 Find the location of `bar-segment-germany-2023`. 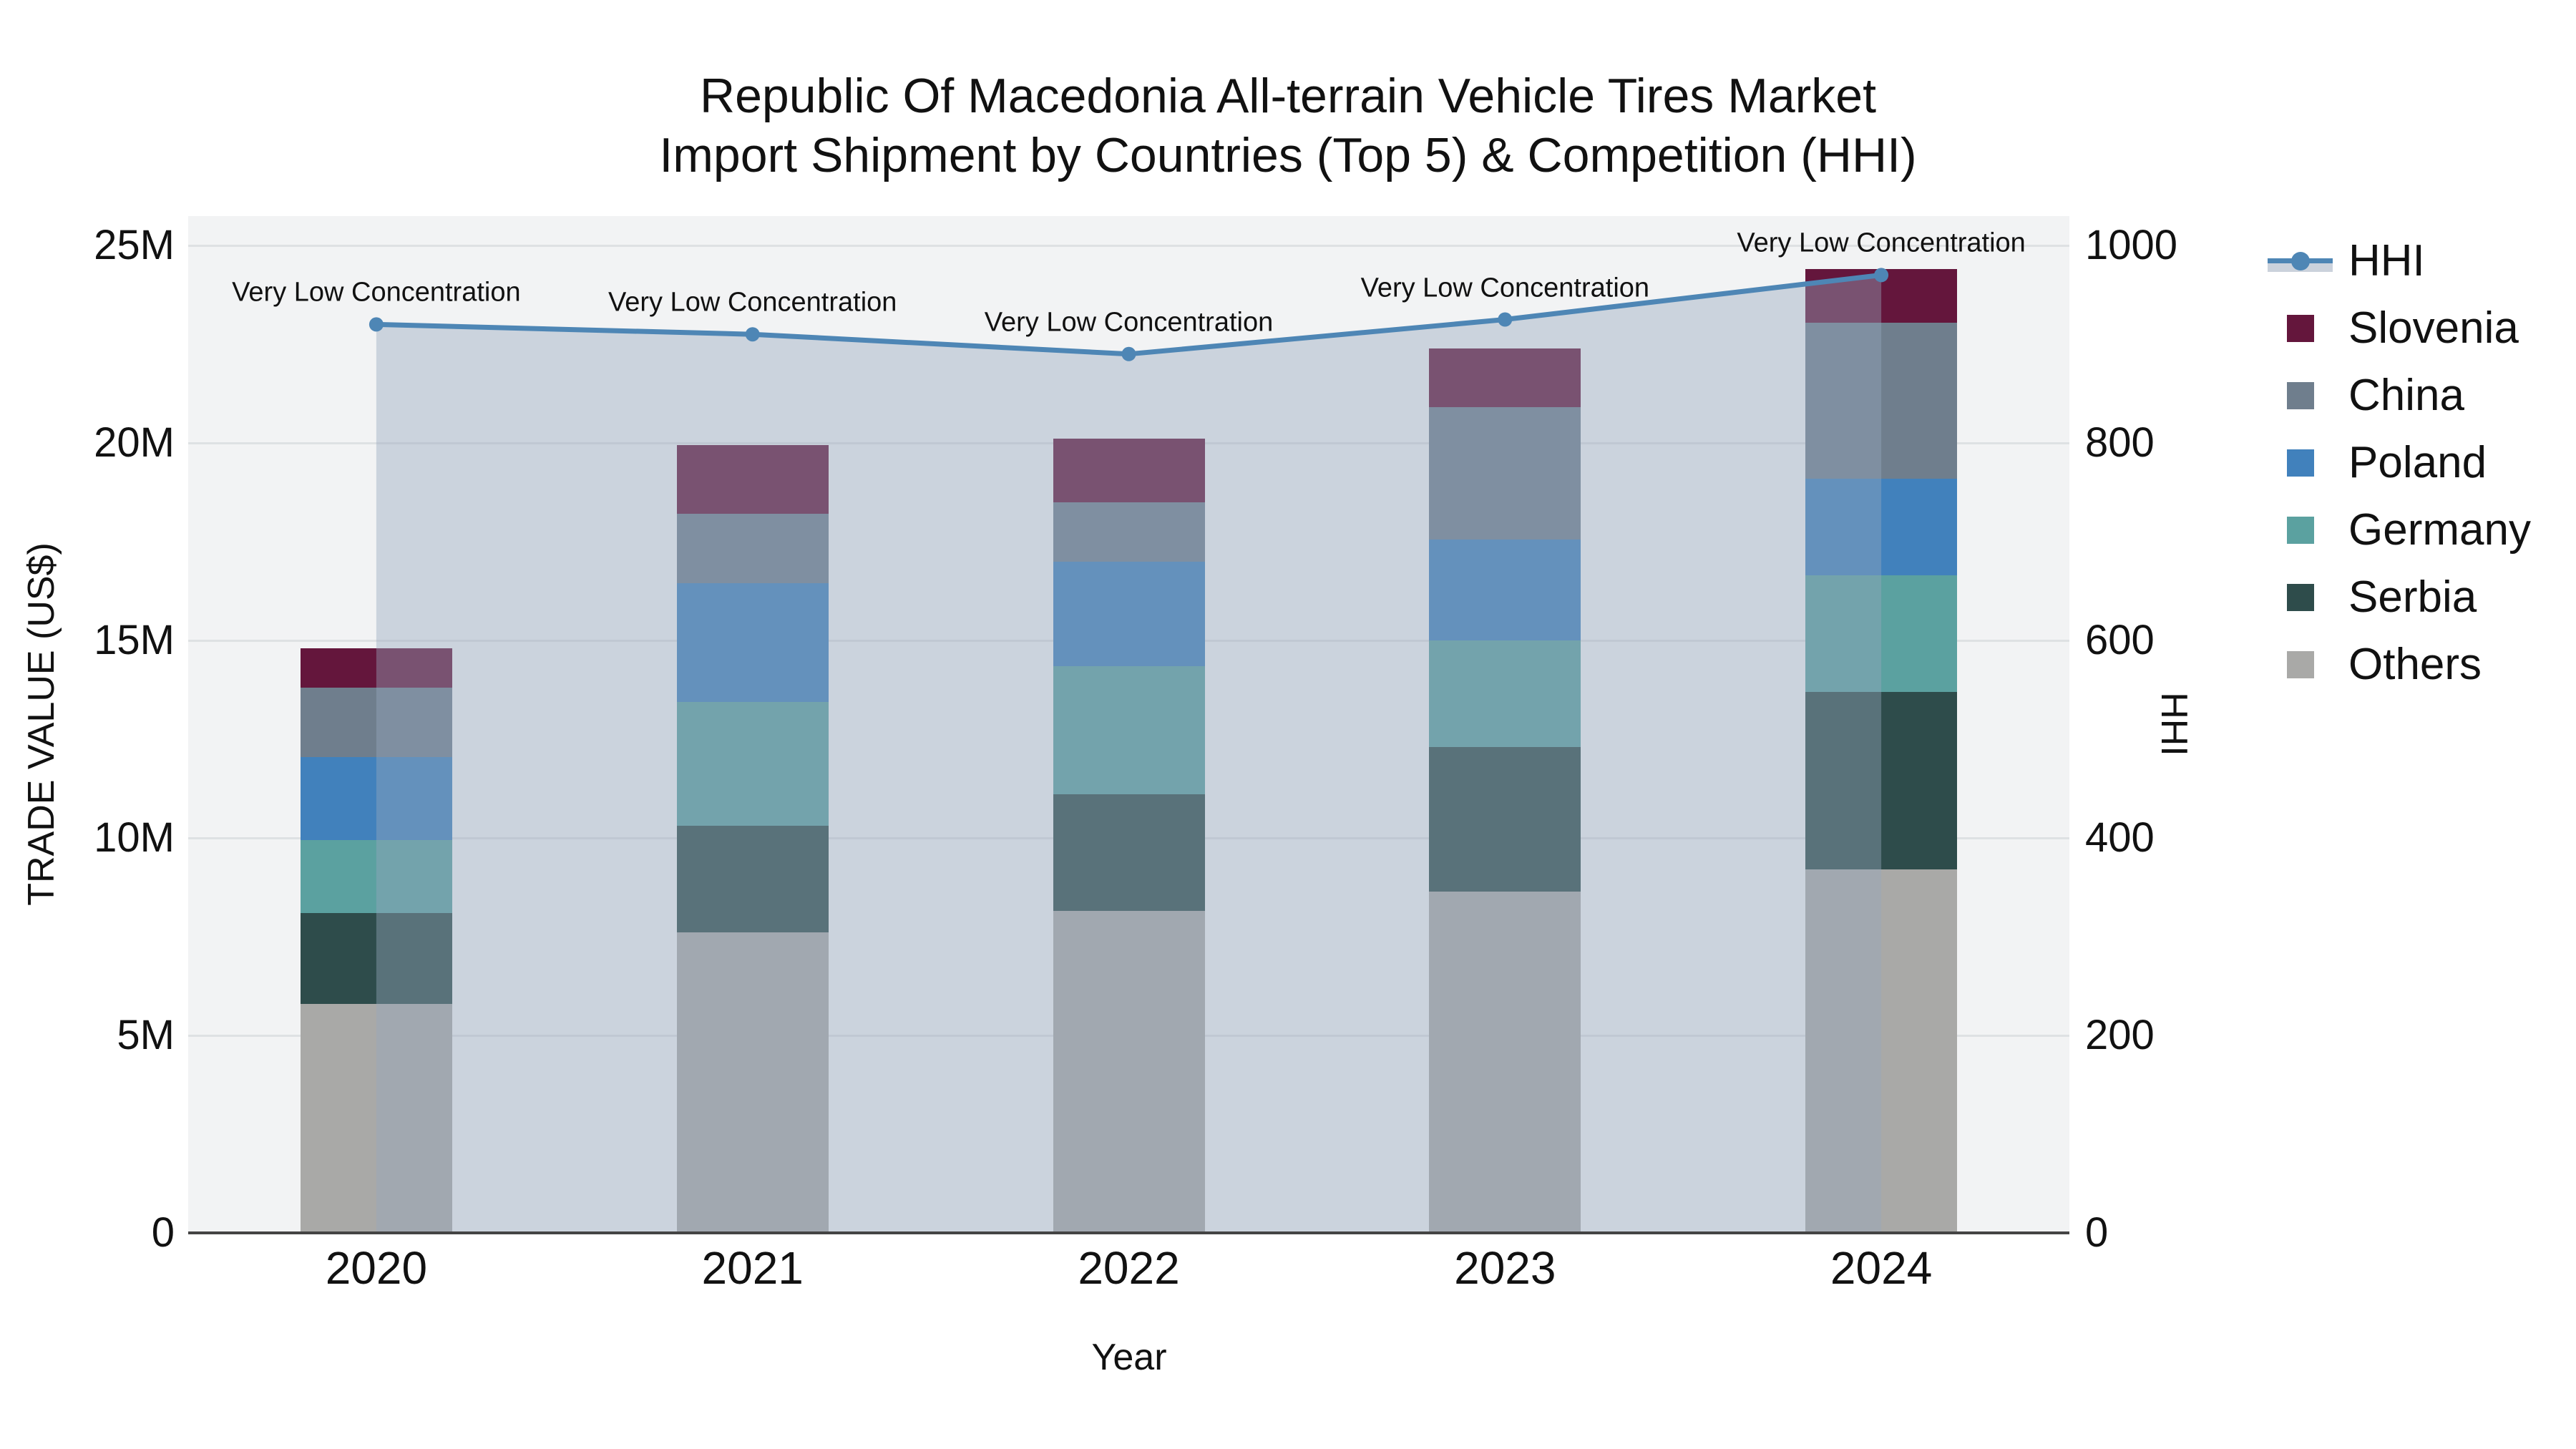

bar-segment-germany-2023 is located at coordinates (1505, 694).